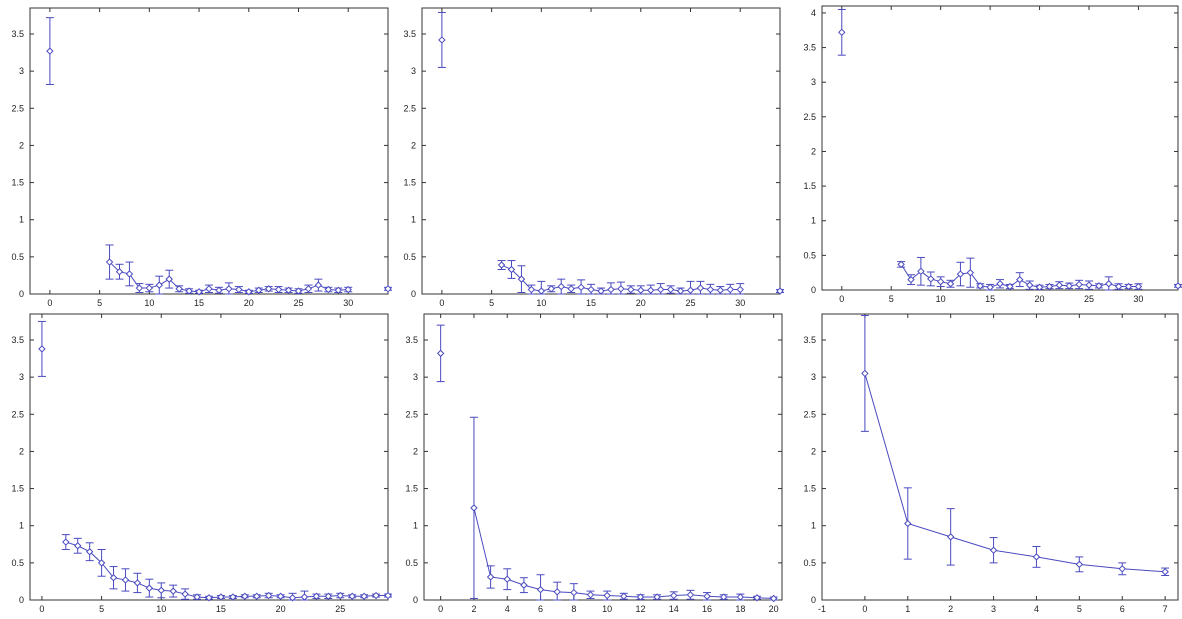 The width and height of the screenshot is (1182, 619). I want to click on y-tick-label: 1, so click(21, 526).